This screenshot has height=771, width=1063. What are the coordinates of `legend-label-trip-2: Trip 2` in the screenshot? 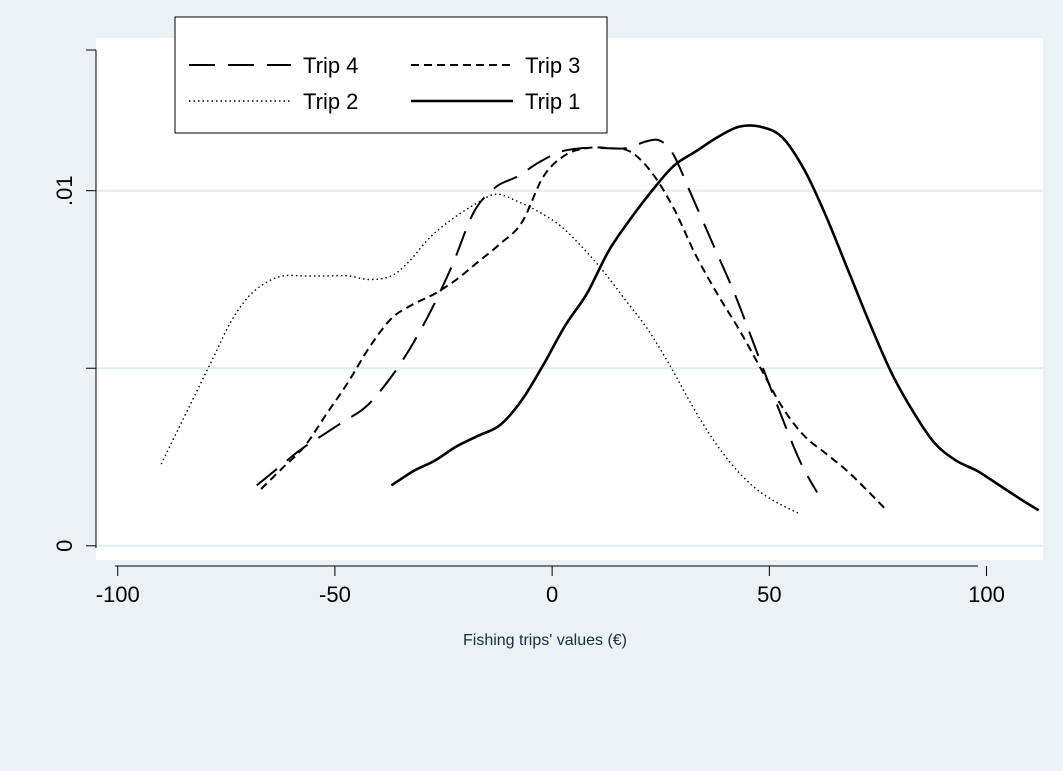 It's located at (330, 101).